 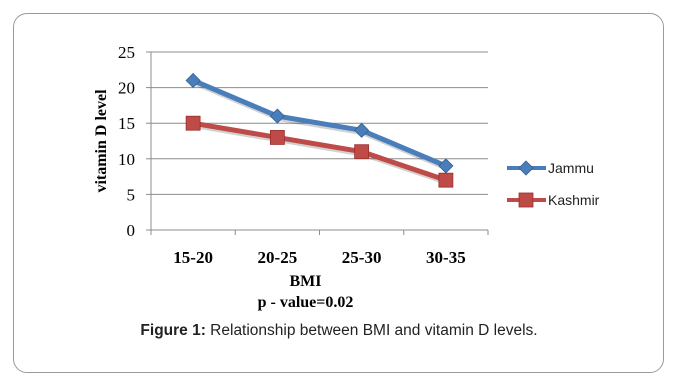 I want to click on p-value-note: p - value=0.02, so click(x=306, y=302).